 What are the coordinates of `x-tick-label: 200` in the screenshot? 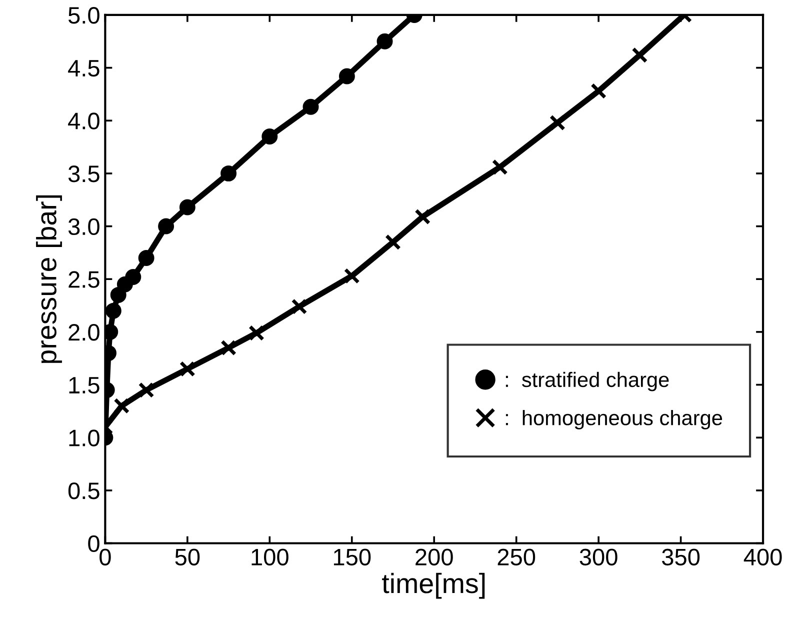 It's located at (434, 557).